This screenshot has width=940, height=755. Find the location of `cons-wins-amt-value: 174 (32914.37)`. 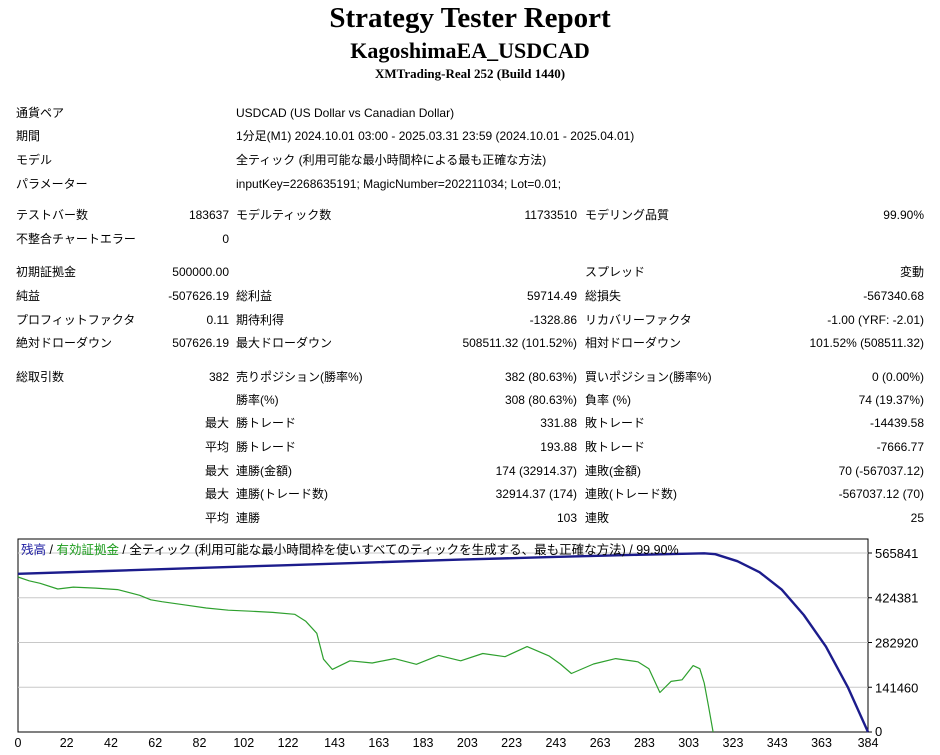

cons-wins-amt-value: 174 (32914.37) is located at coordinates (536, 471).